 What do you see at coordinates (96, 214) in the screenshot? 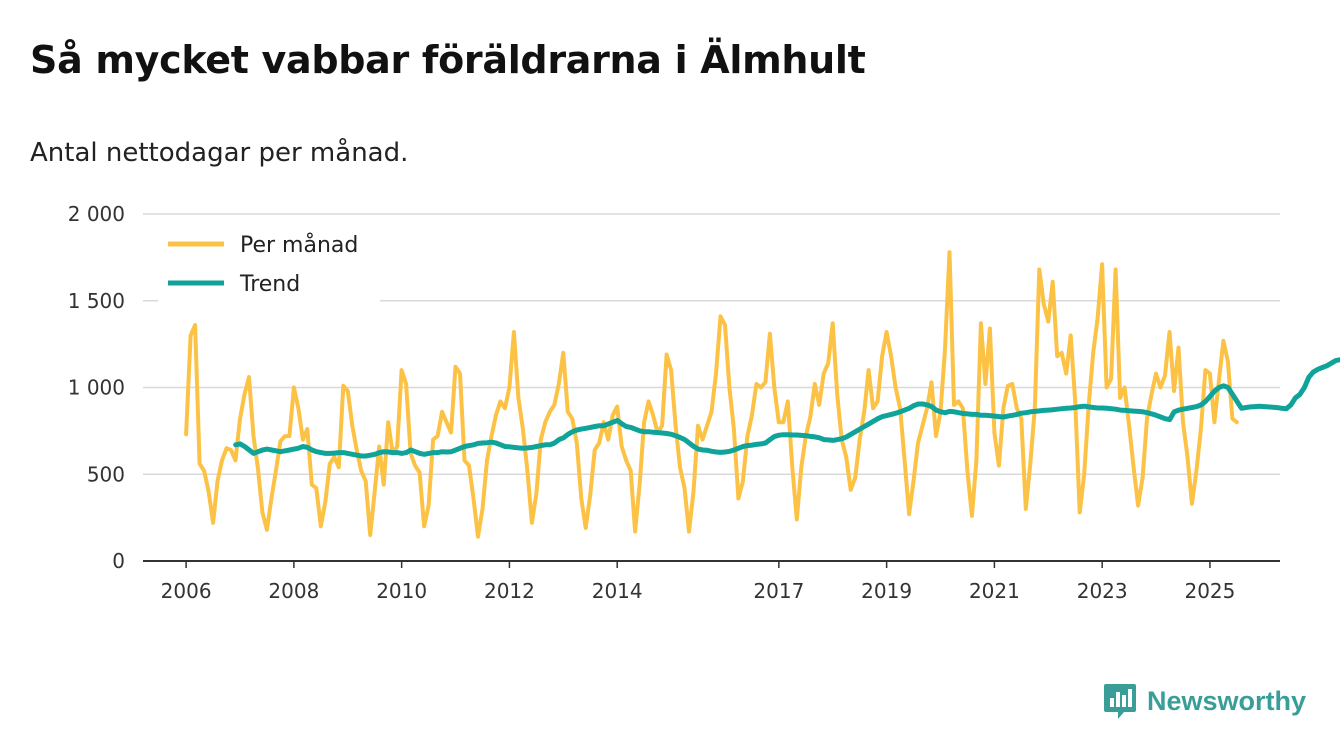
I see `y-tick-label: 2 000` at bounding box center [96, 214].